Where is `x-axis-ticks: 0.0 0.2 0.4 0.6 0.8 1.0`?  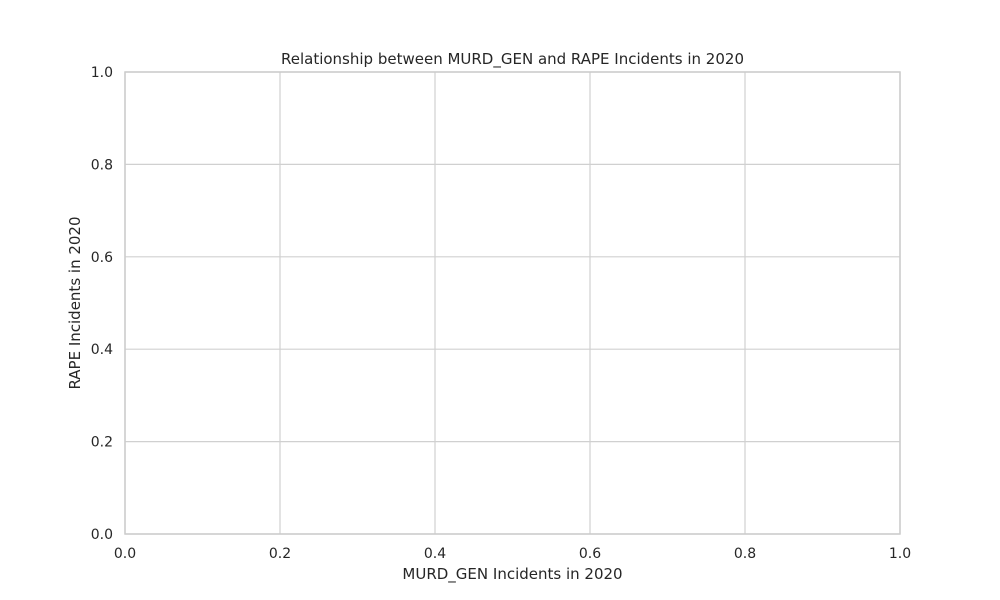
x-axis-ticks: 0.0 0.2 0.4 0.6 0.8 1.0 is located at coordinates (512, 554).